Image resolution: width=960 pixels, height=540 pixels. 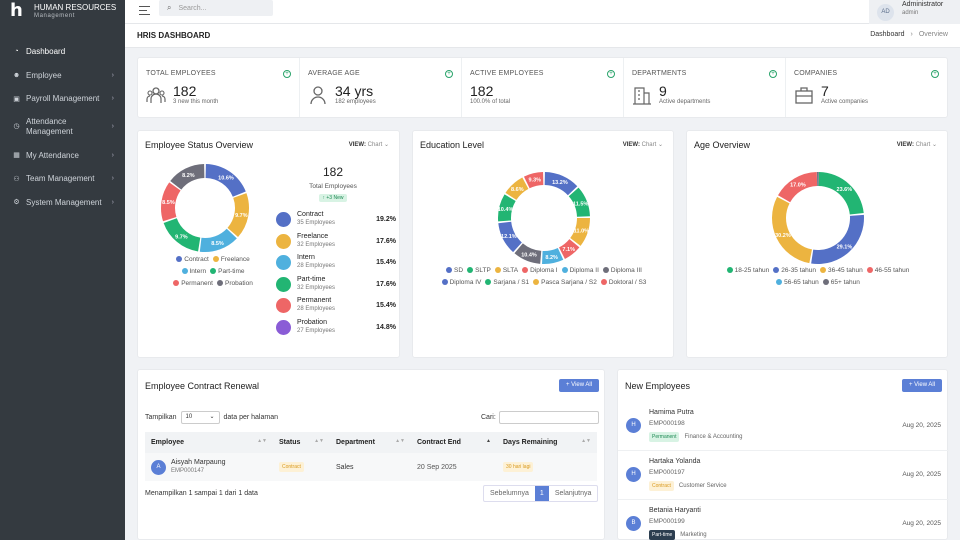 What do you see at coordinates (62, 76) in the screenshot?
I see `sidebar-item-employee: ☻ Employee ›` at bounding box center [62, 76].